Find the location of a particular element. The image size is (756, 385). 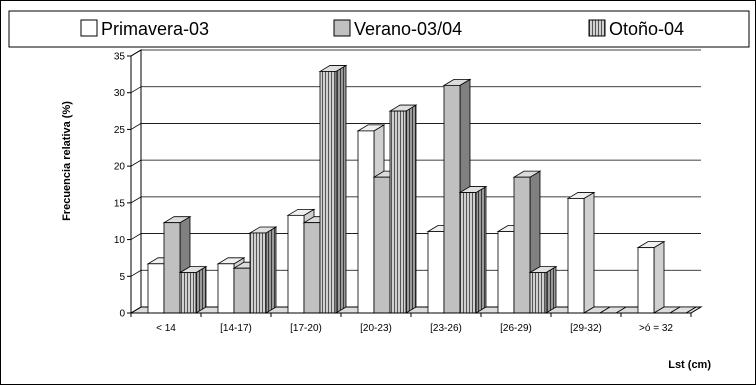

x-tick-label: [20-23) is located at coordinates (376, 328).